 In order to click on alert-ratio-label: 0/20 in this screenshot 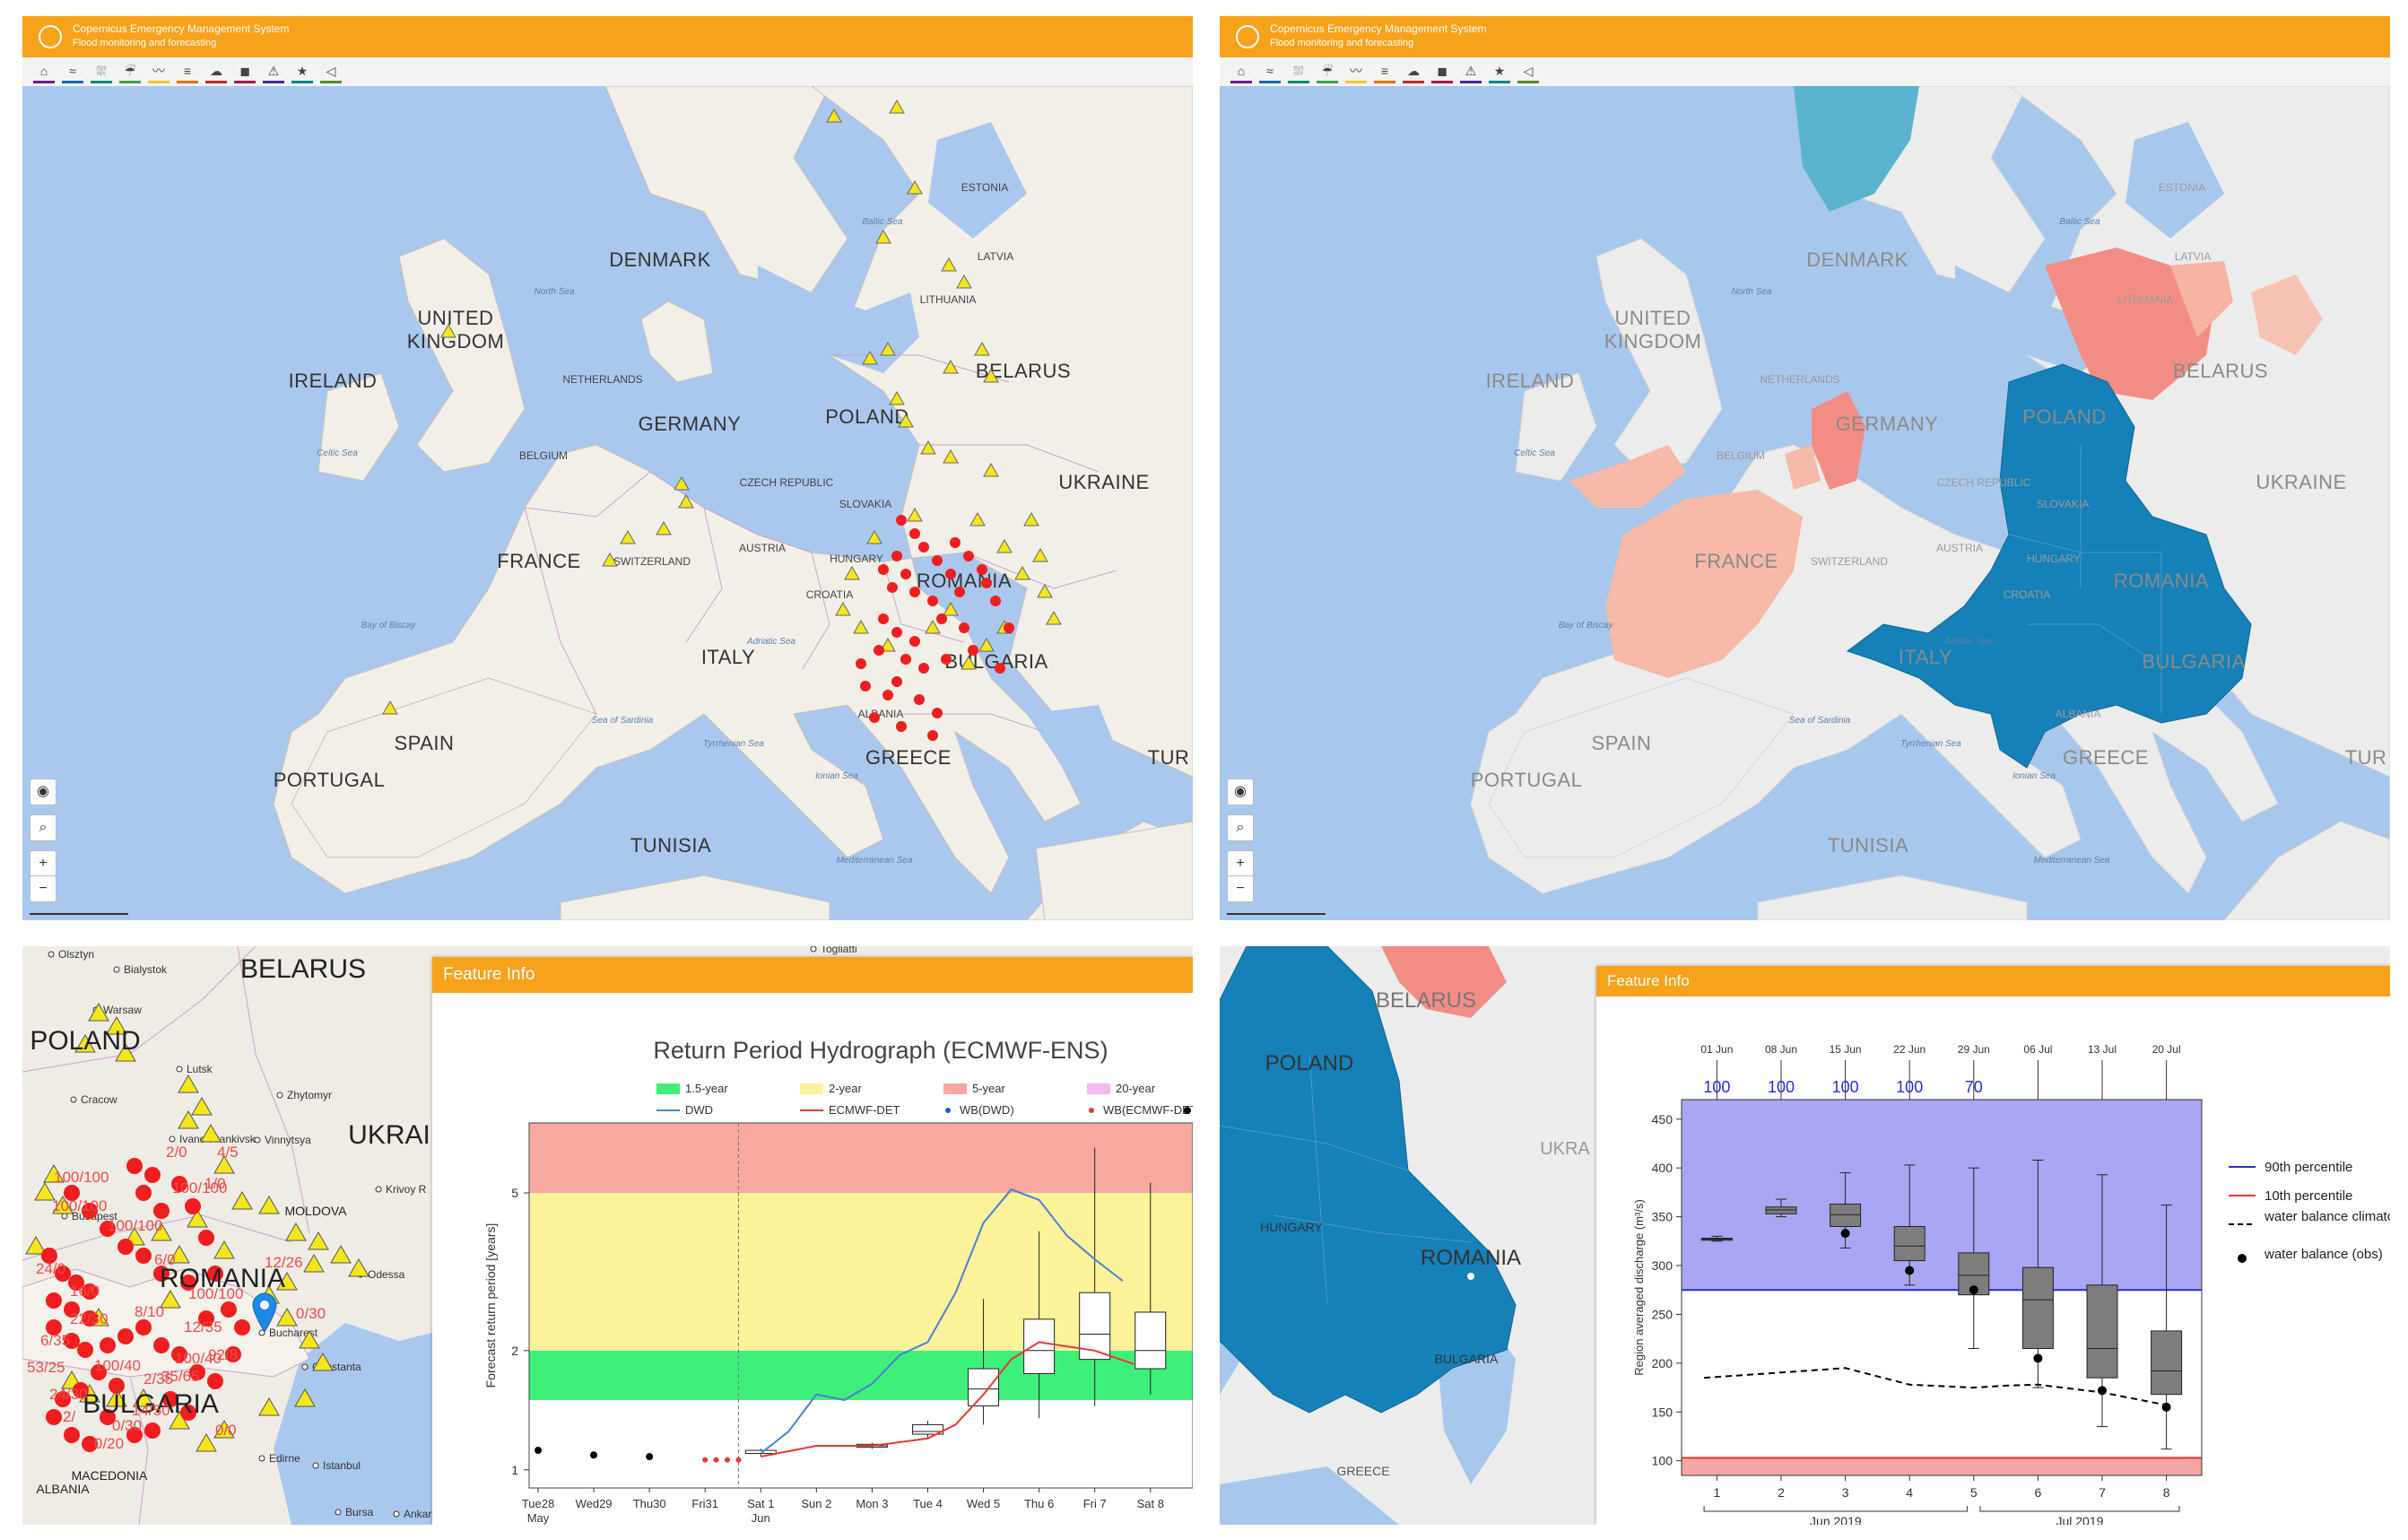, I will do `click(109, 1443)`.